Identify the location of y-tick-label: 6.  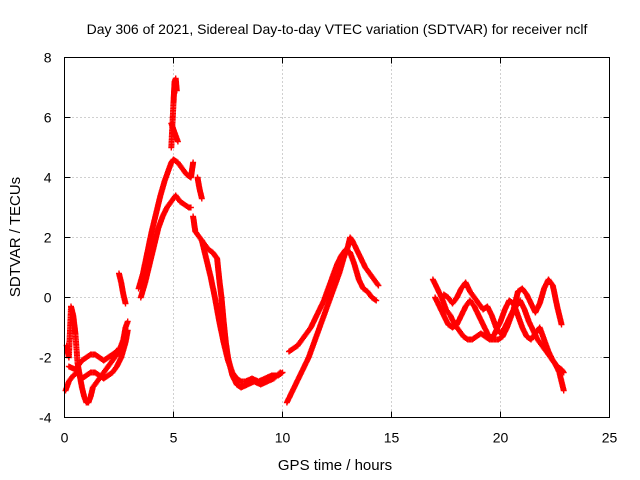
(48, 118).